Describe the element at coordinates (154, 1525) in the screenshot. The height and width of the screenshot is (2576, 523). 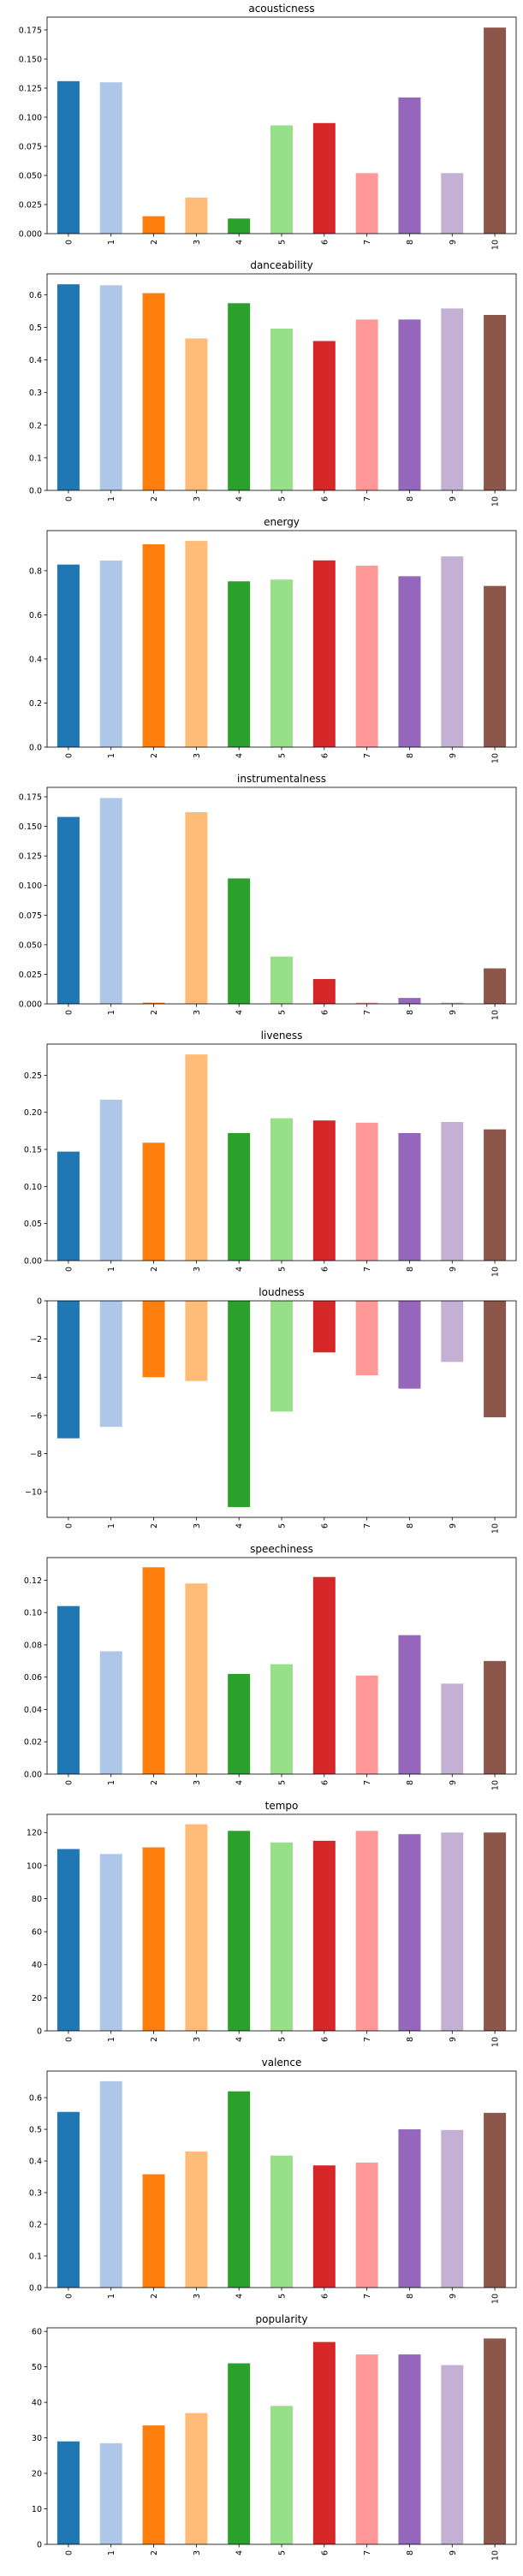
I see `x-tick-label: 2` at that location.